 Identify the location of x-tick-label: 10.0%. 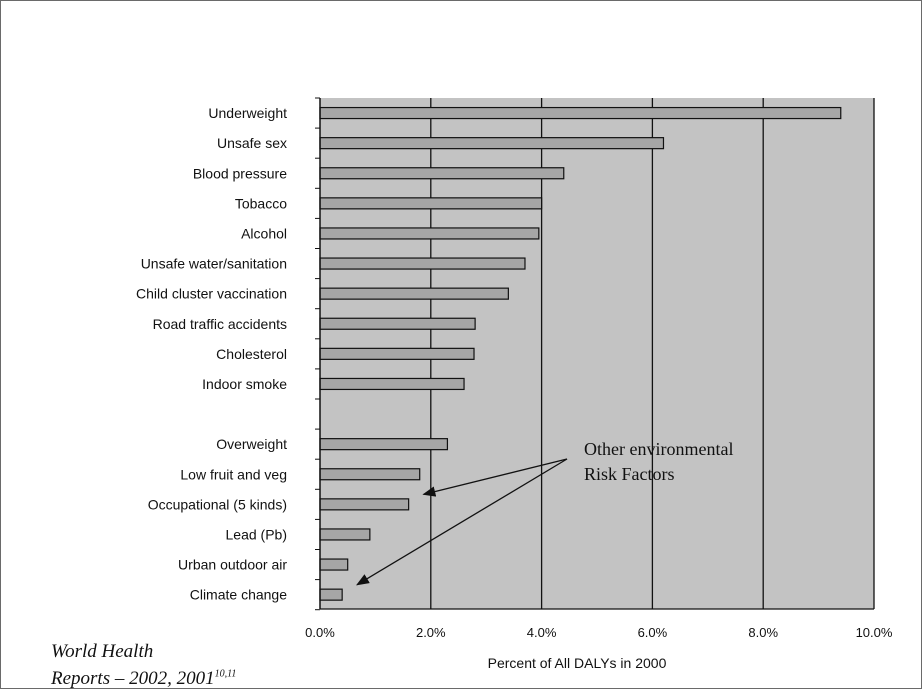
(874, 632).